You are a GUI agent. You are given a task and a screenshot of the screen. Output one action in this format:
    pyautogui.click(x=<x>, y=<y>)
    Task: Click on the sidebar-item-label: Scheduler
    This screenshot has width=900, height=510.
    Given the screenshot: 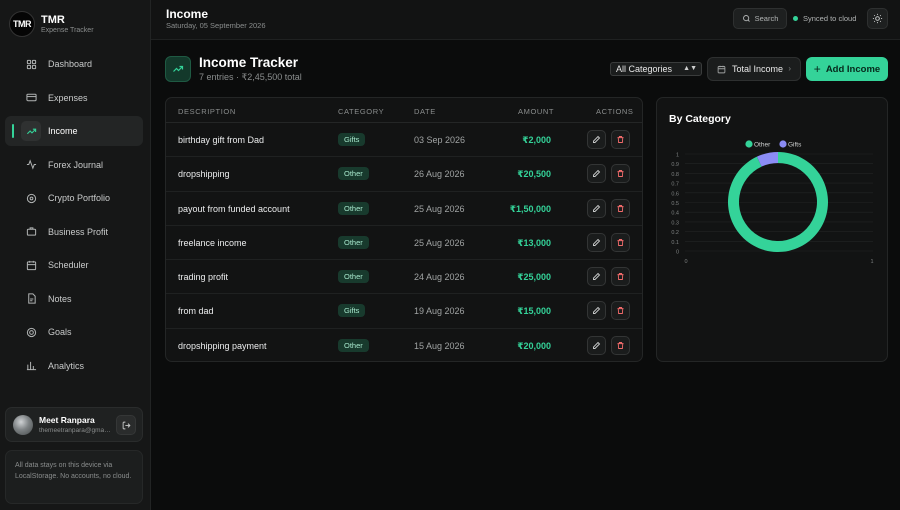 What is the action you would take?
    pyautogui.click(x=68, y=265)
    